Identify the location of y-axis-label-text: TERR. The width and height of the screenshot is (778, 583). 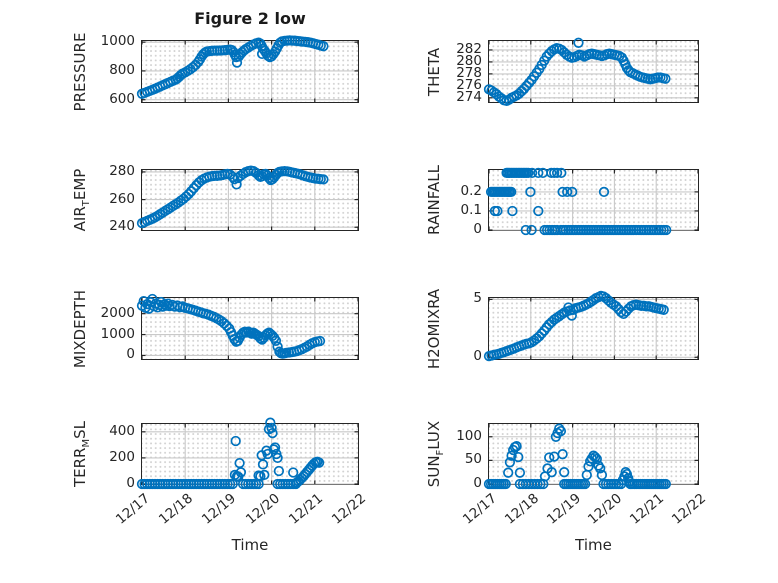
(80, 467).